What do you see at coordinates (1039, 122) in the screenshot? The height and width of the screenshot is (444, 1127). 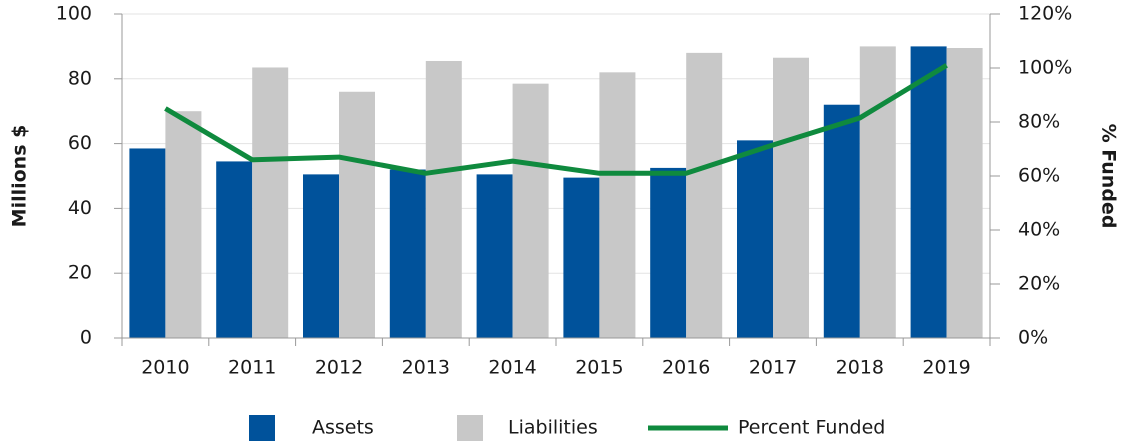 I see `y2-tick-label: 80%` at bounding box center [1039, 122].